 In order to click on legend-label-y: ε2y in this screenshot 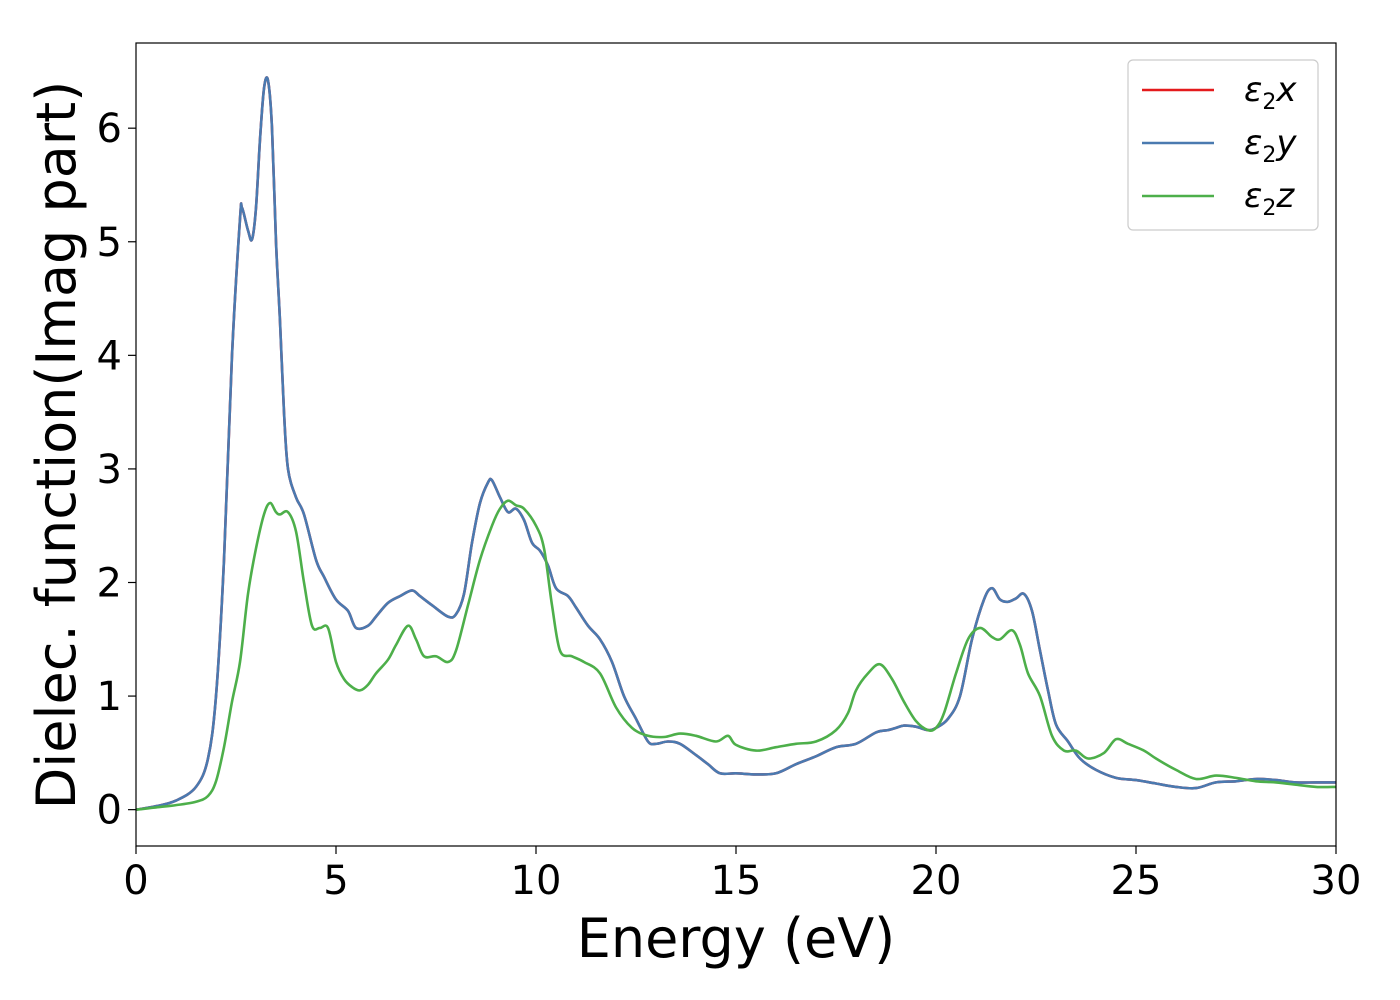, I will do `click(1270, 145)`.